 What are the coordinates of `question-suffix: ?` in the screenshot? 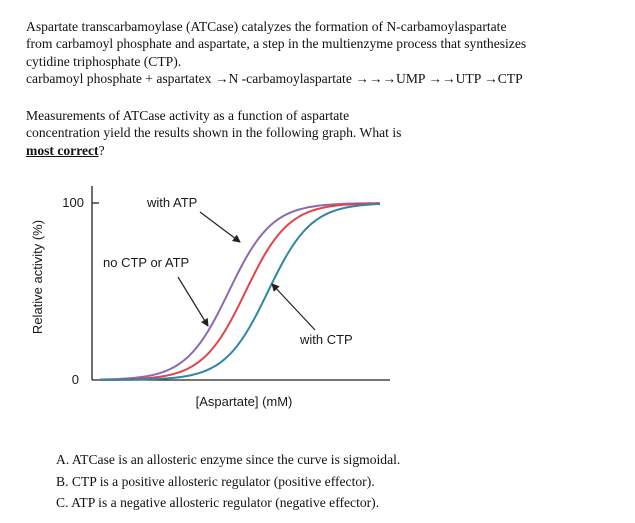 It's located at (101, 150).